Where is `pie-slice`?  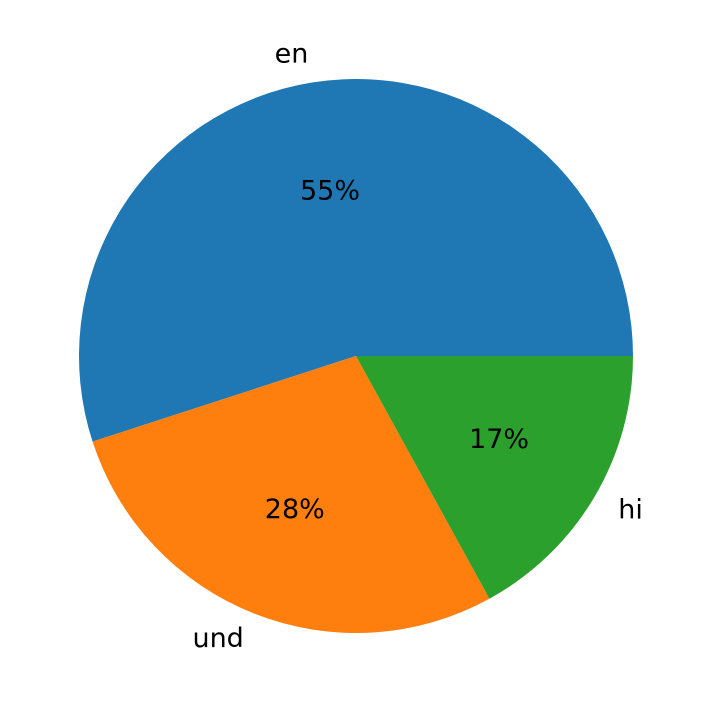
pie-slice is located at coordinates (494, 477).